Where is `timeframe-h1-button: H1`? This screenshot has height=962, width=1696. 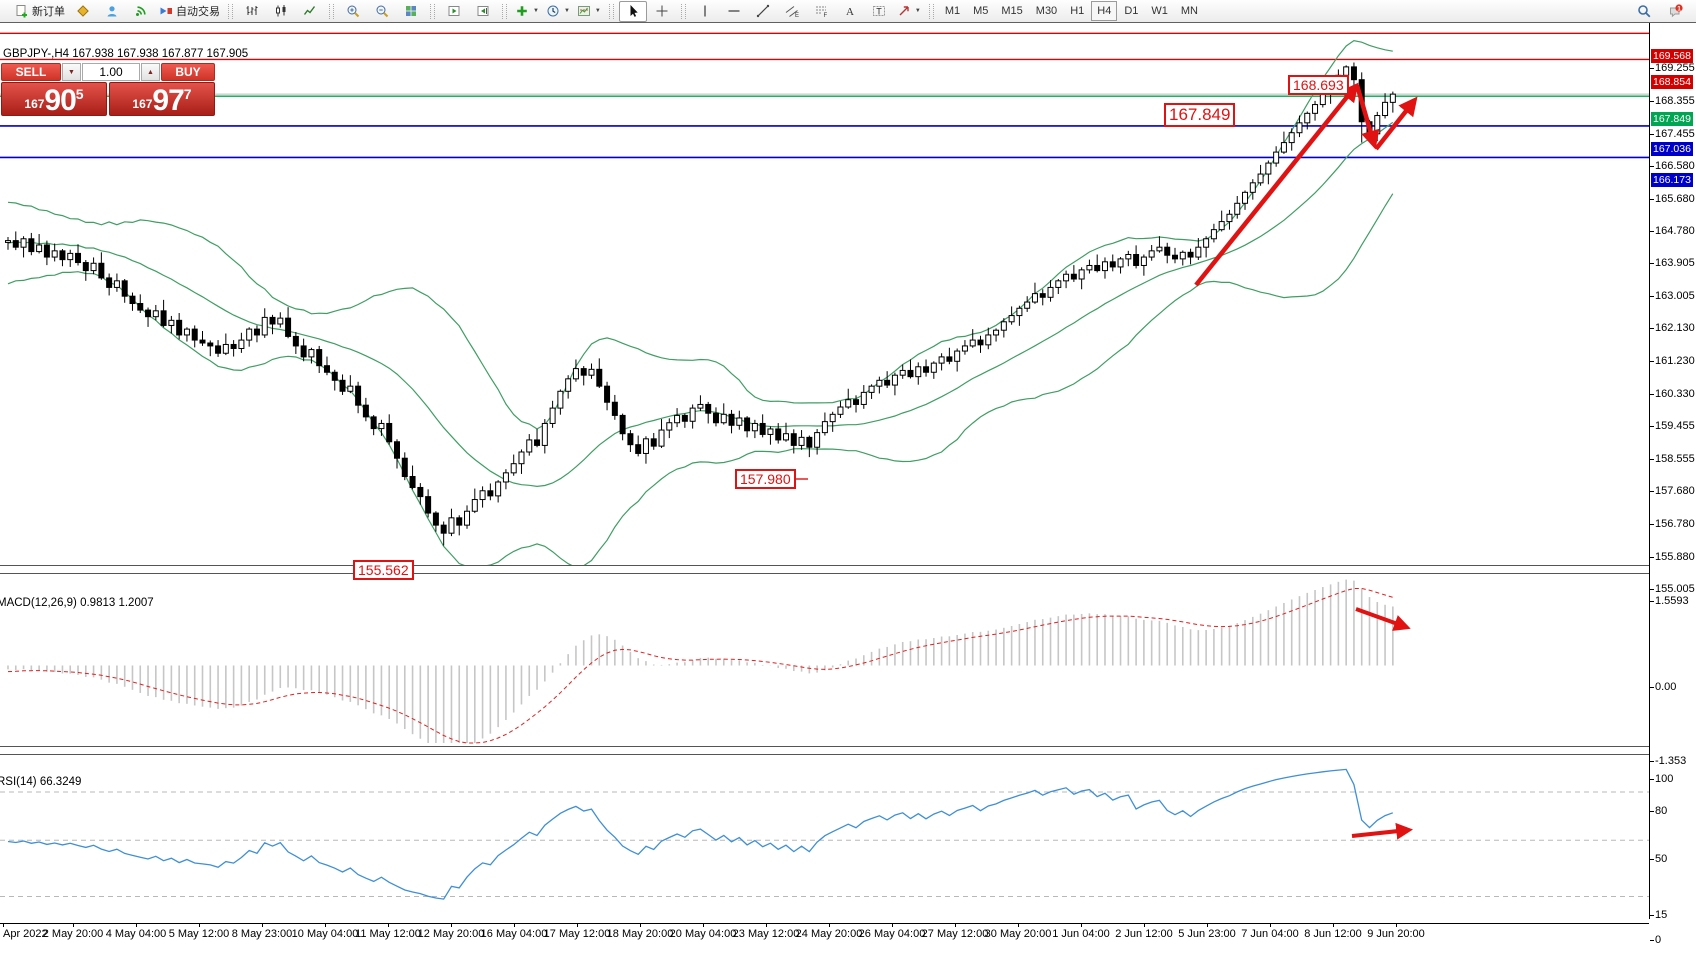
timeframe-h1-button: H1 is located at coordinates (1077, 11).